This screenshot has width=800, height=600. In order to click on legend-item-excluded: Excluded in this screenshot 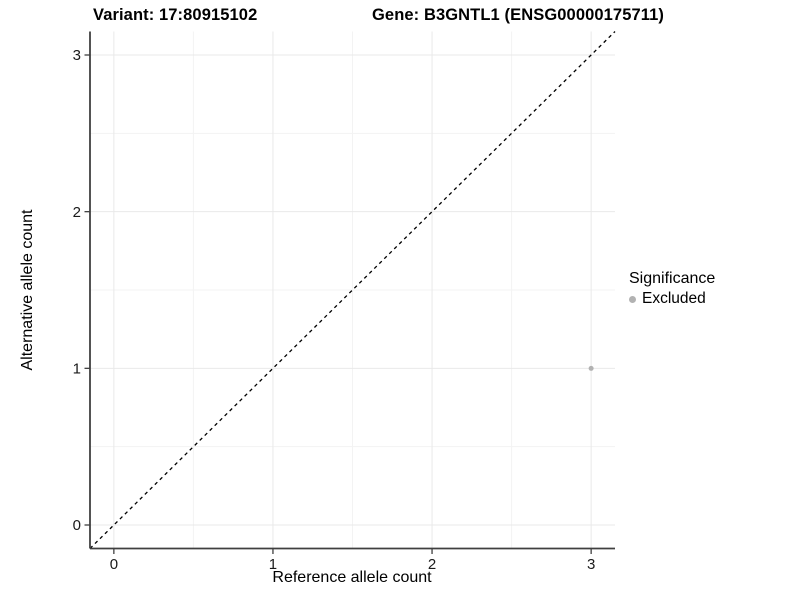, I will do `click(672, 299)`.